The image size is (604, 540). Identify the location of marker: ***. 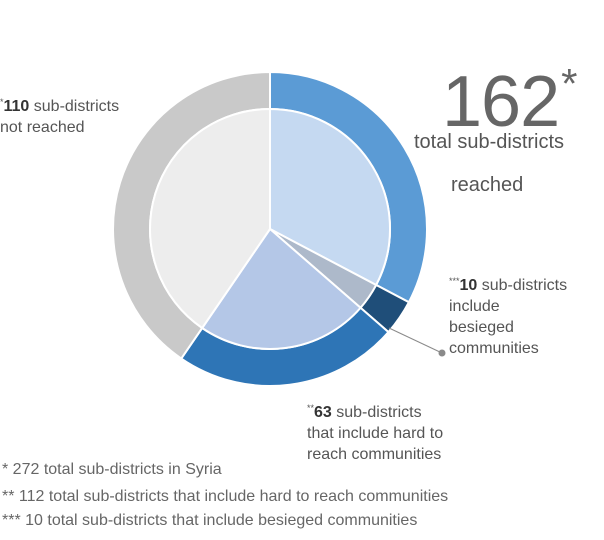
(454, 281).